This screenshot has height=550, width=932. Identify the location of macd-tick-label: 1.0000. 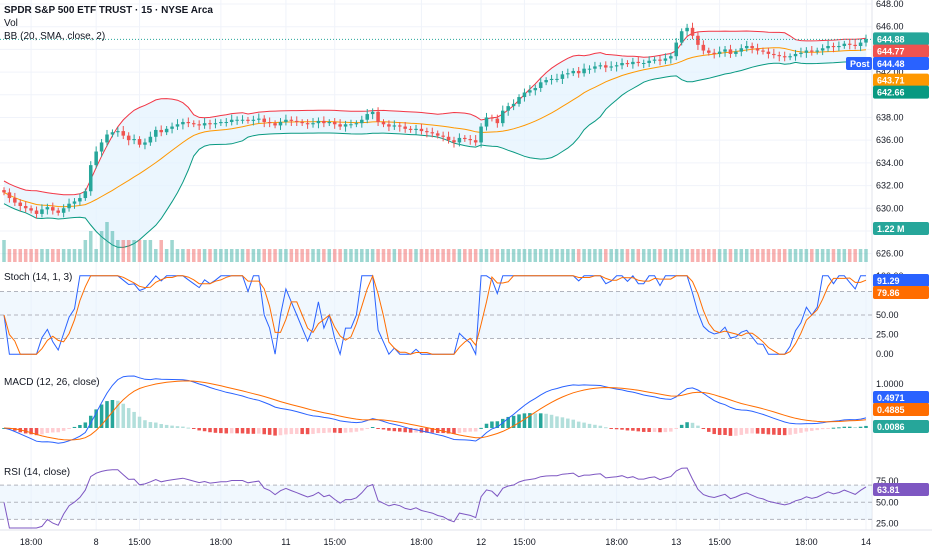
(890, 384).